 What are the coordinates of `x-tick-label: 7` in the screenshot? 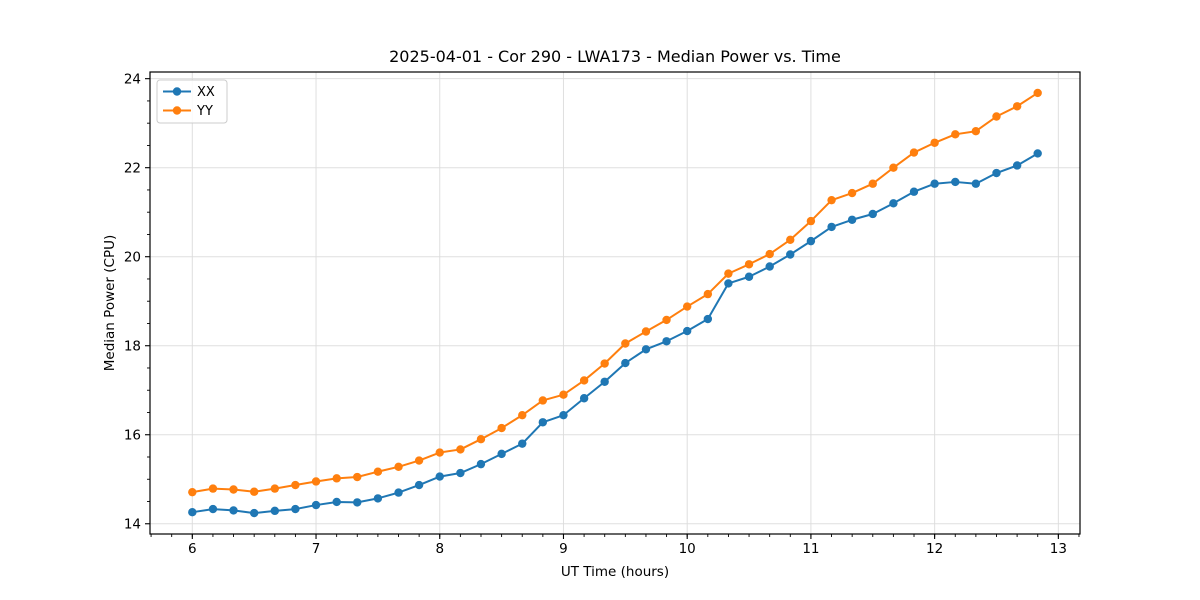 It's located at (316, 549).